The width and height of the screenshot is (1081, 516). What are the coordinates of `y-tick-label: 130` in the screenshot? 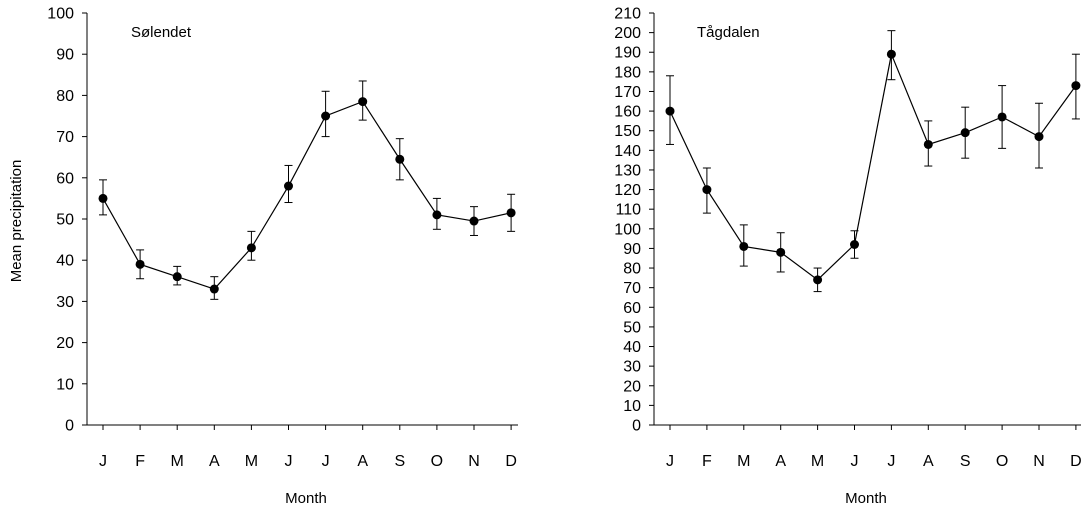 It's located at (627, 170).